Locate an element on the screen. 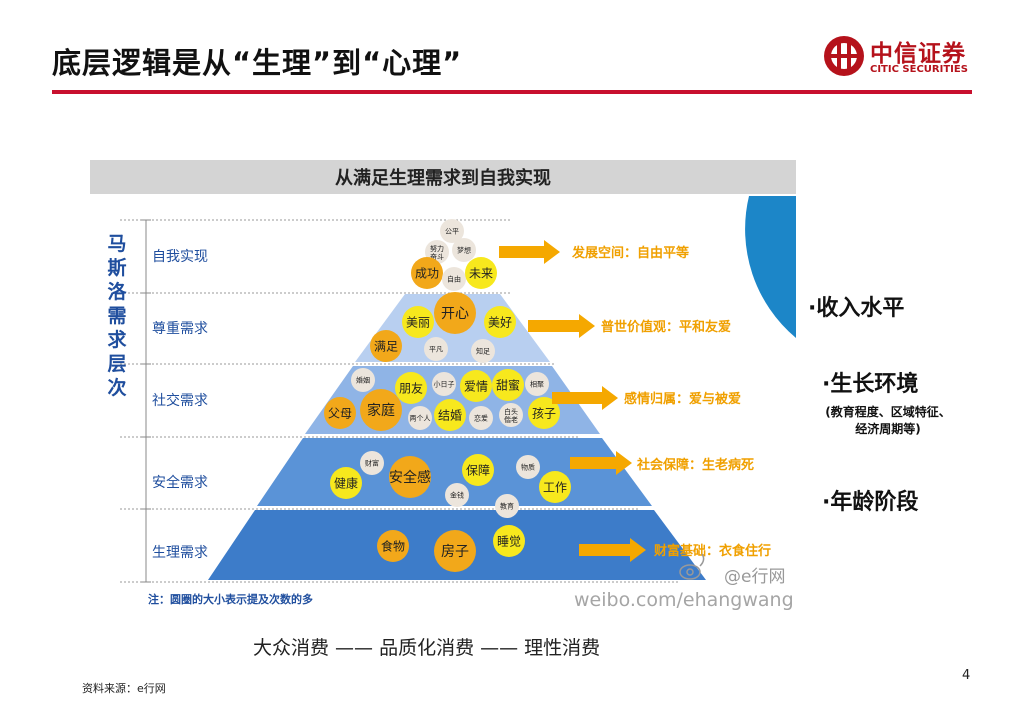 The image size is (1024, 709). bubble-label: 教育 is located at coordinates (507, 506).